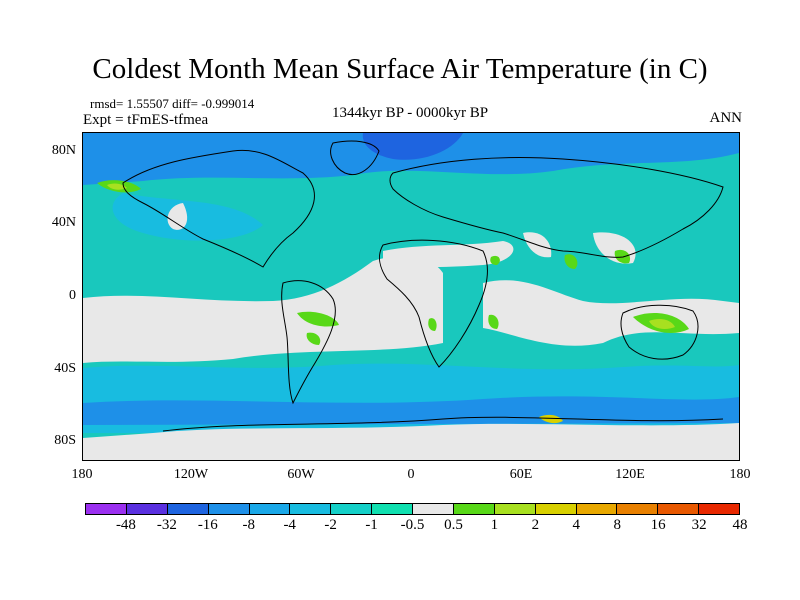 This screenshot has width=800, height=600. What do you see at coordinates (551, 419) in the screenshot?
I see `antarctic-warm` at bounding box center [551, 419].